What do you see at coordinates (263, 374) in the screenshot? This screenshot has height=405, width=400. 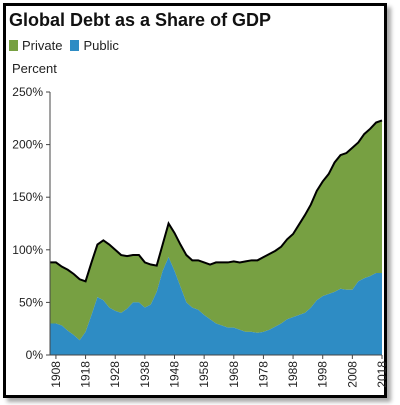 I see `x-tick-label: 1978` at bounding box center [263, 374].